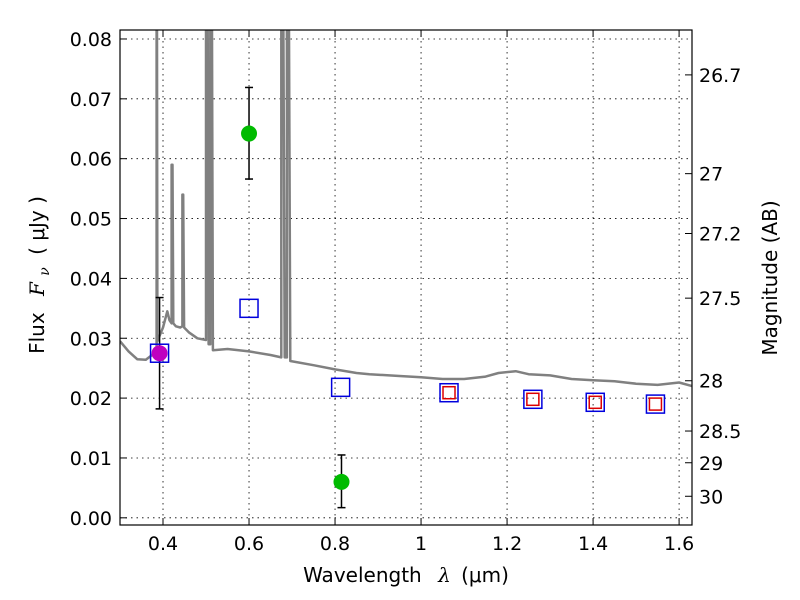 The height and width of the screenshot is (600, 800). Describe the element at coordinates (593, 544) in the screenshot. I see `x-tick-label: 1.4` at that location.